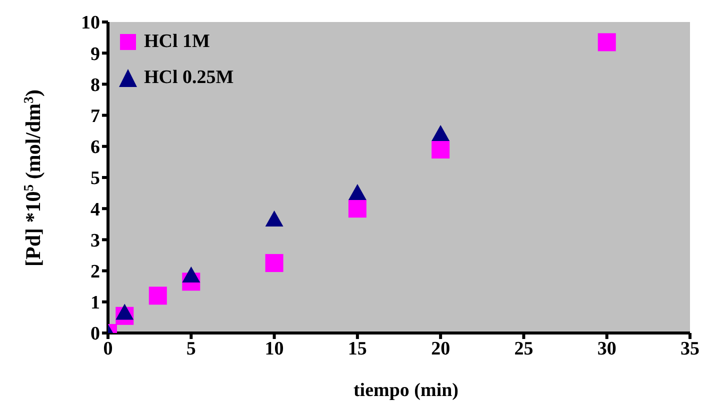 Image resolution: width=704 pixels, height=405 pixels. What do you see at coordinates (606, 349) in the screenshot?
I see `x-tick-label: 30` at bounding box center [606, 349].